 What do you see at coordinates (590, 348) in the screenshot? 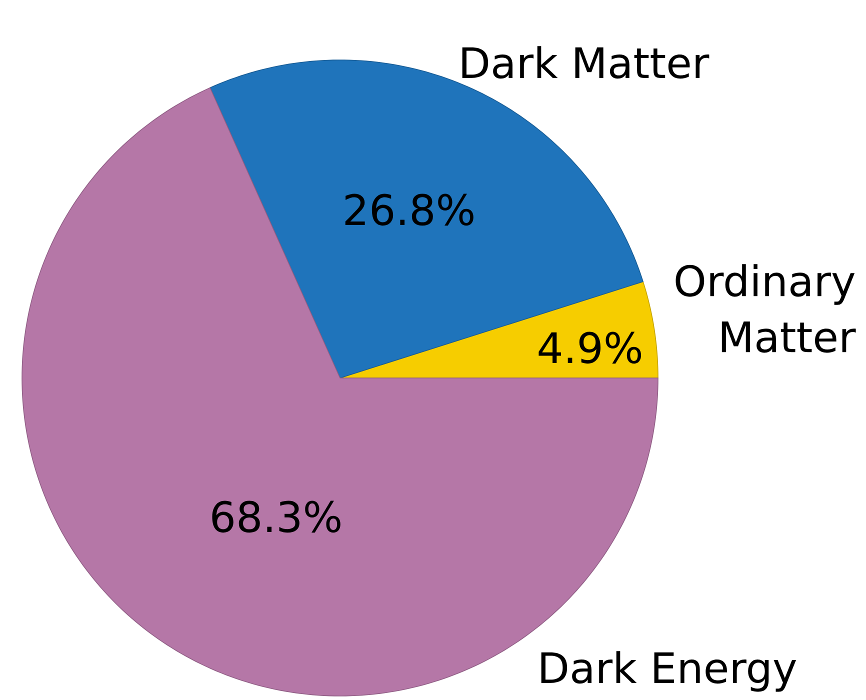
I see `data-label: 4.9%` at bounding box center [590, 348].